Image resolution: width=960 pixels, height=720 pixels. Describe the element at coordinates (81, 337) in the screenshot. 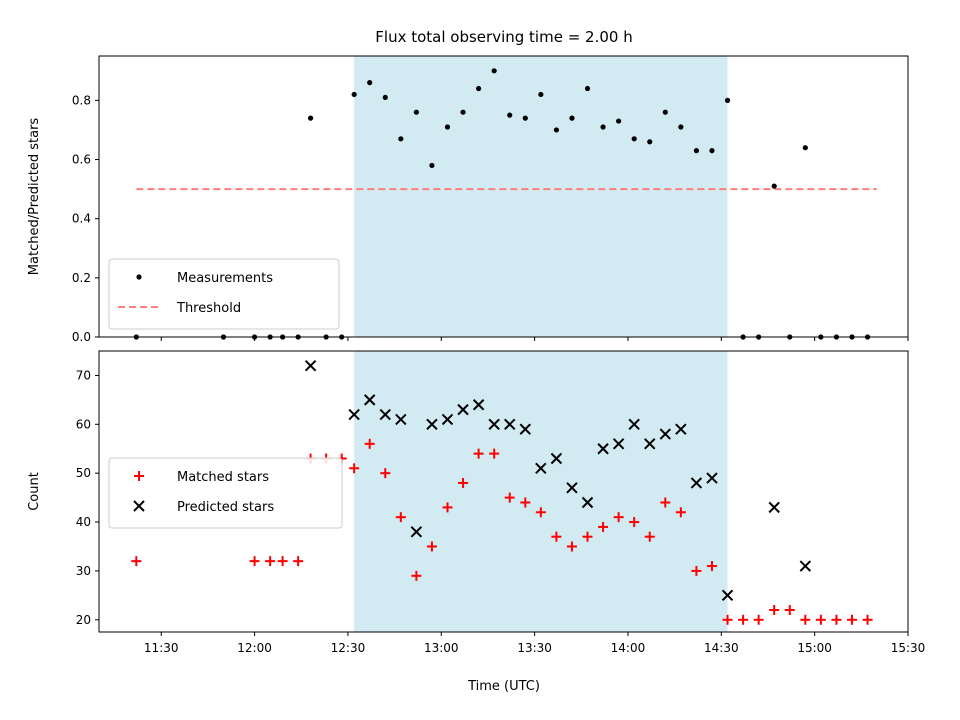

I see `y-tick-label: 0.0` at that location.